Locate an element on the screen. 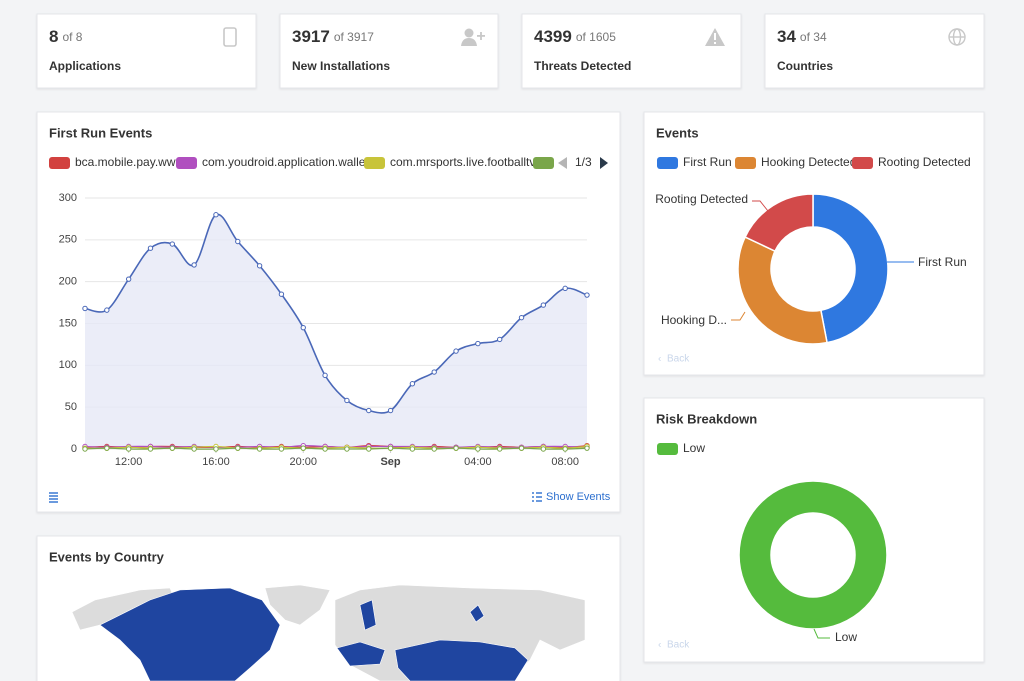 The width and height of the screenshot is (1024, 681). x-tick-label: 08:00 is located at coordinates (565, 462).